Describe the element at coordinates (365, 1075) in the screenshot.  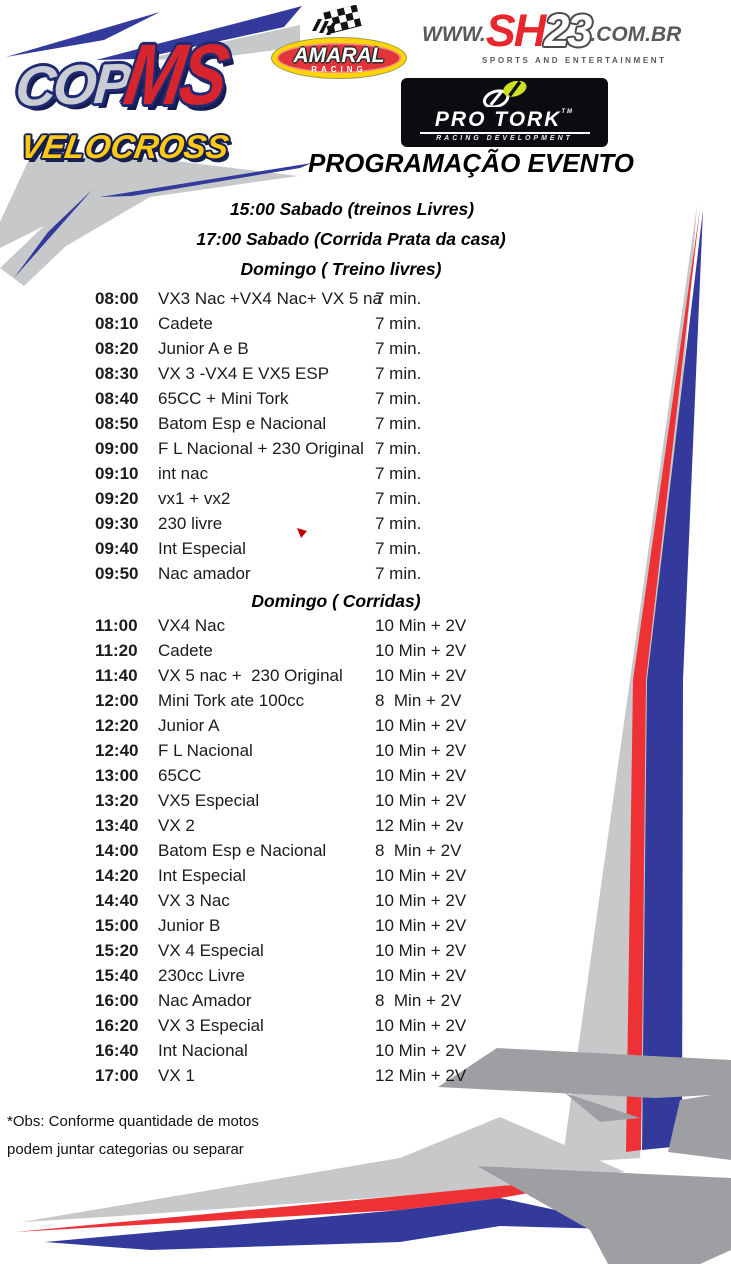
I see `schedule-row: 17:00 VX 1 12 Min + 2V` at that location.